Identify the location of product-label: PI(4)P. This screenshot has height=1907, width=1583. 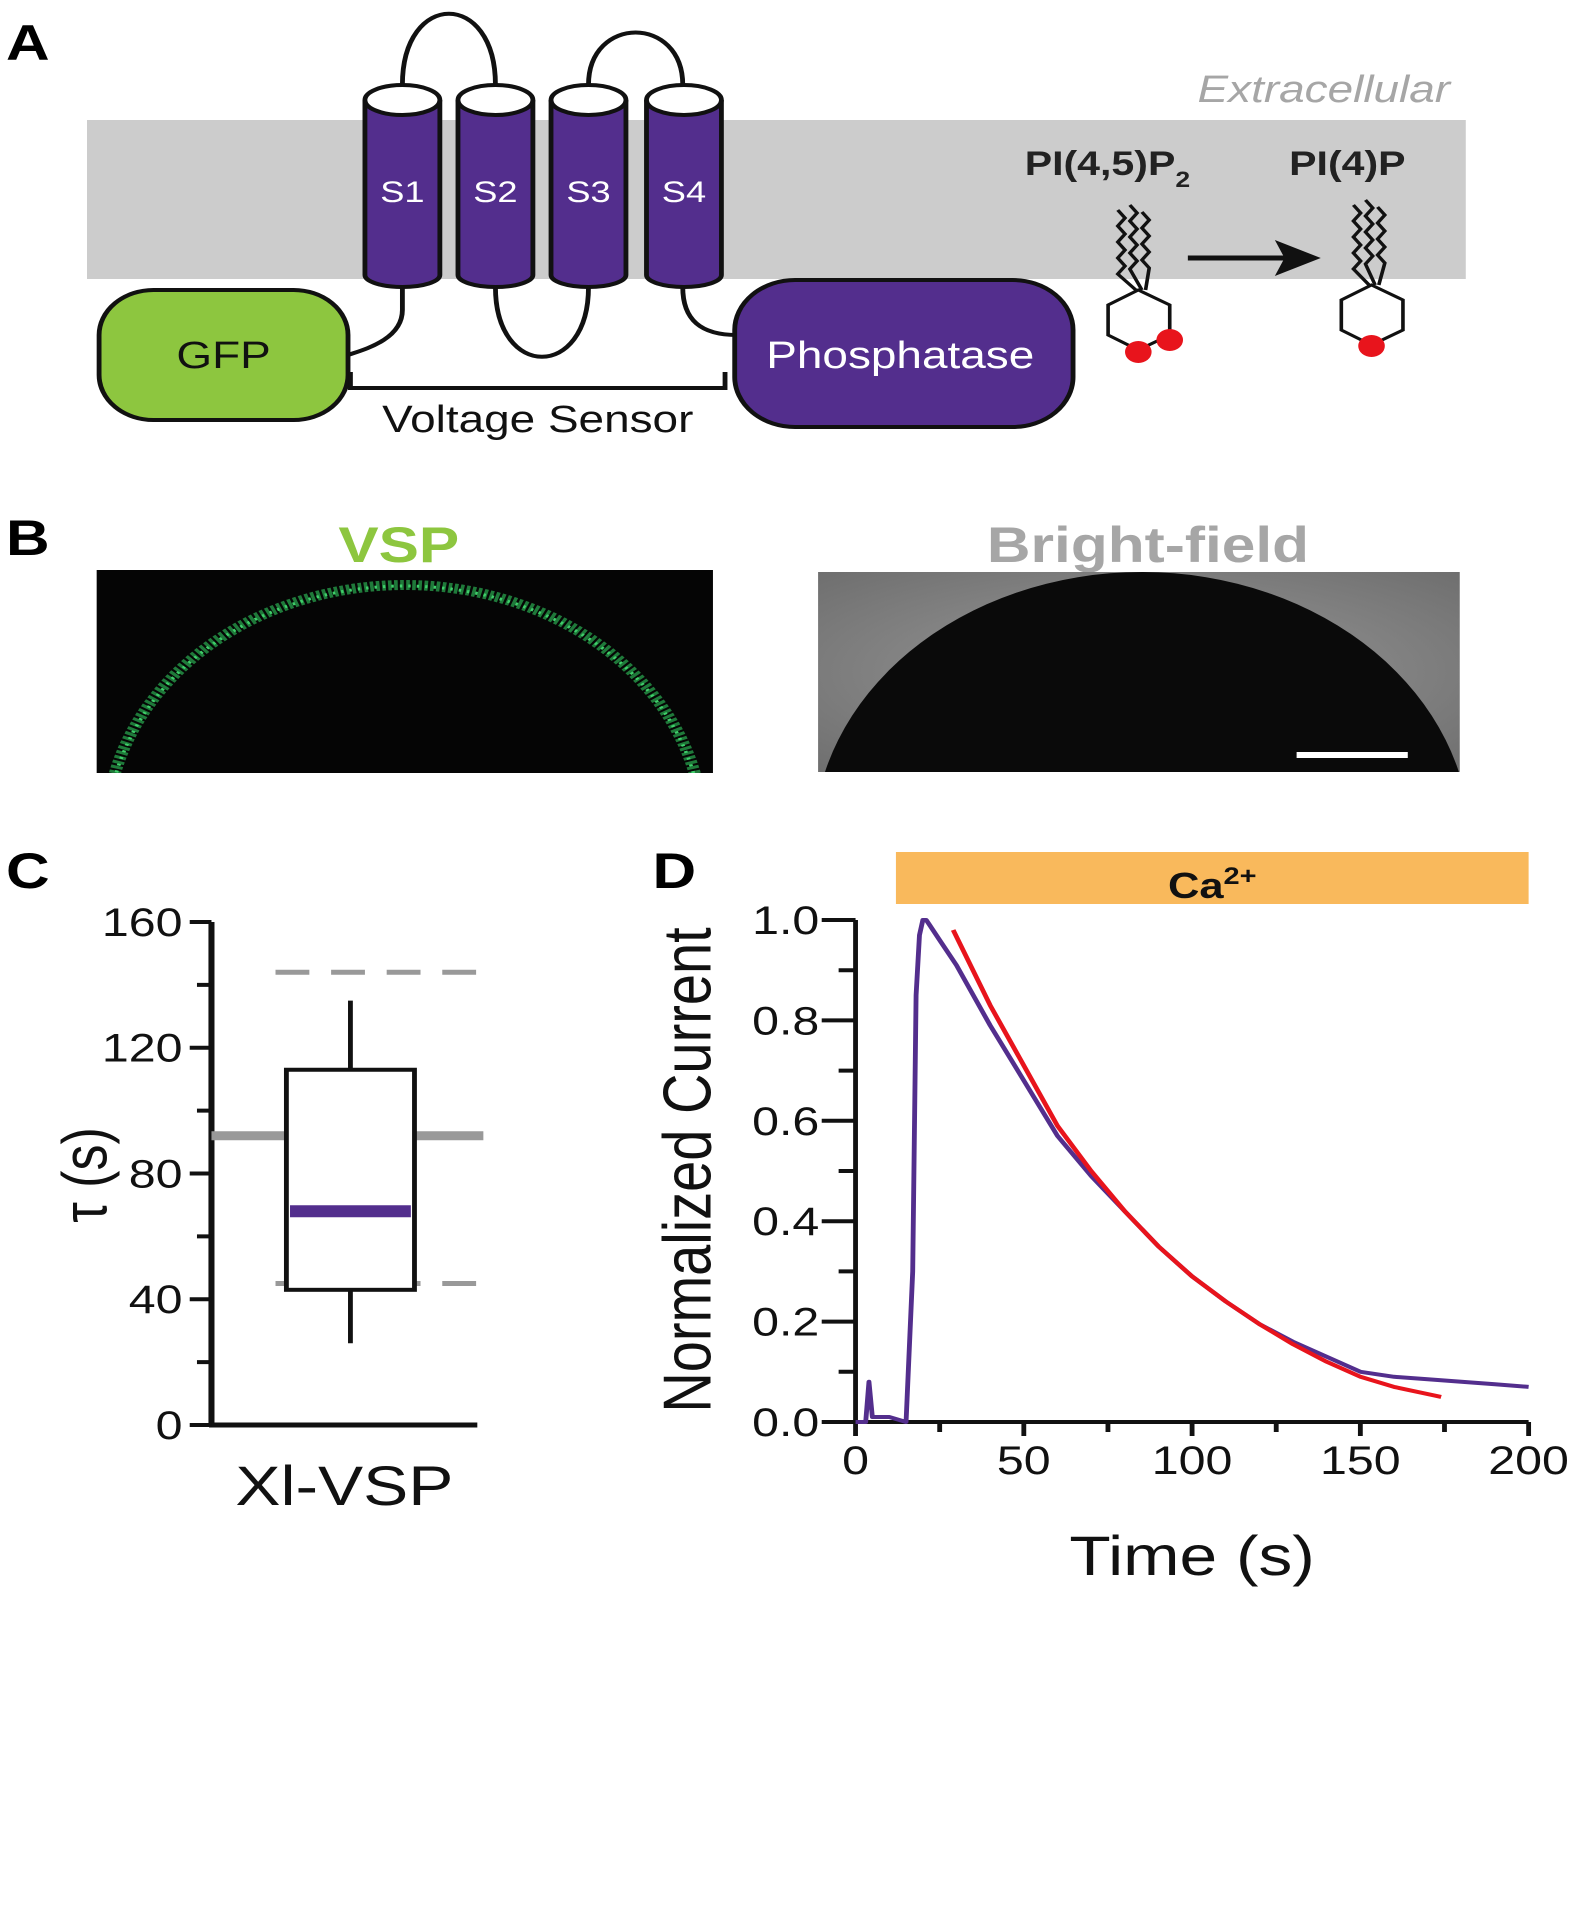
(1347, 163).